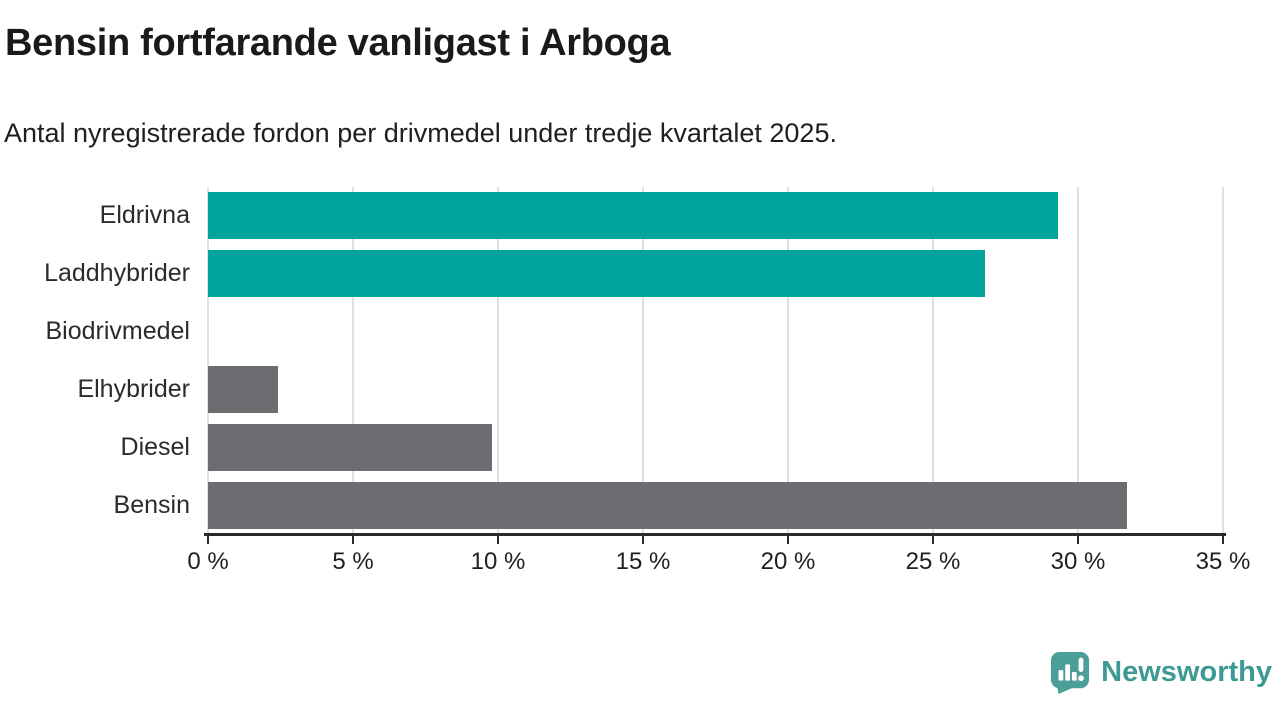  Describe the element at coordinates (338, 43) in the screenshot. I see `chart-title: Bensin fortfarande vanligast i Arboga` at that location.